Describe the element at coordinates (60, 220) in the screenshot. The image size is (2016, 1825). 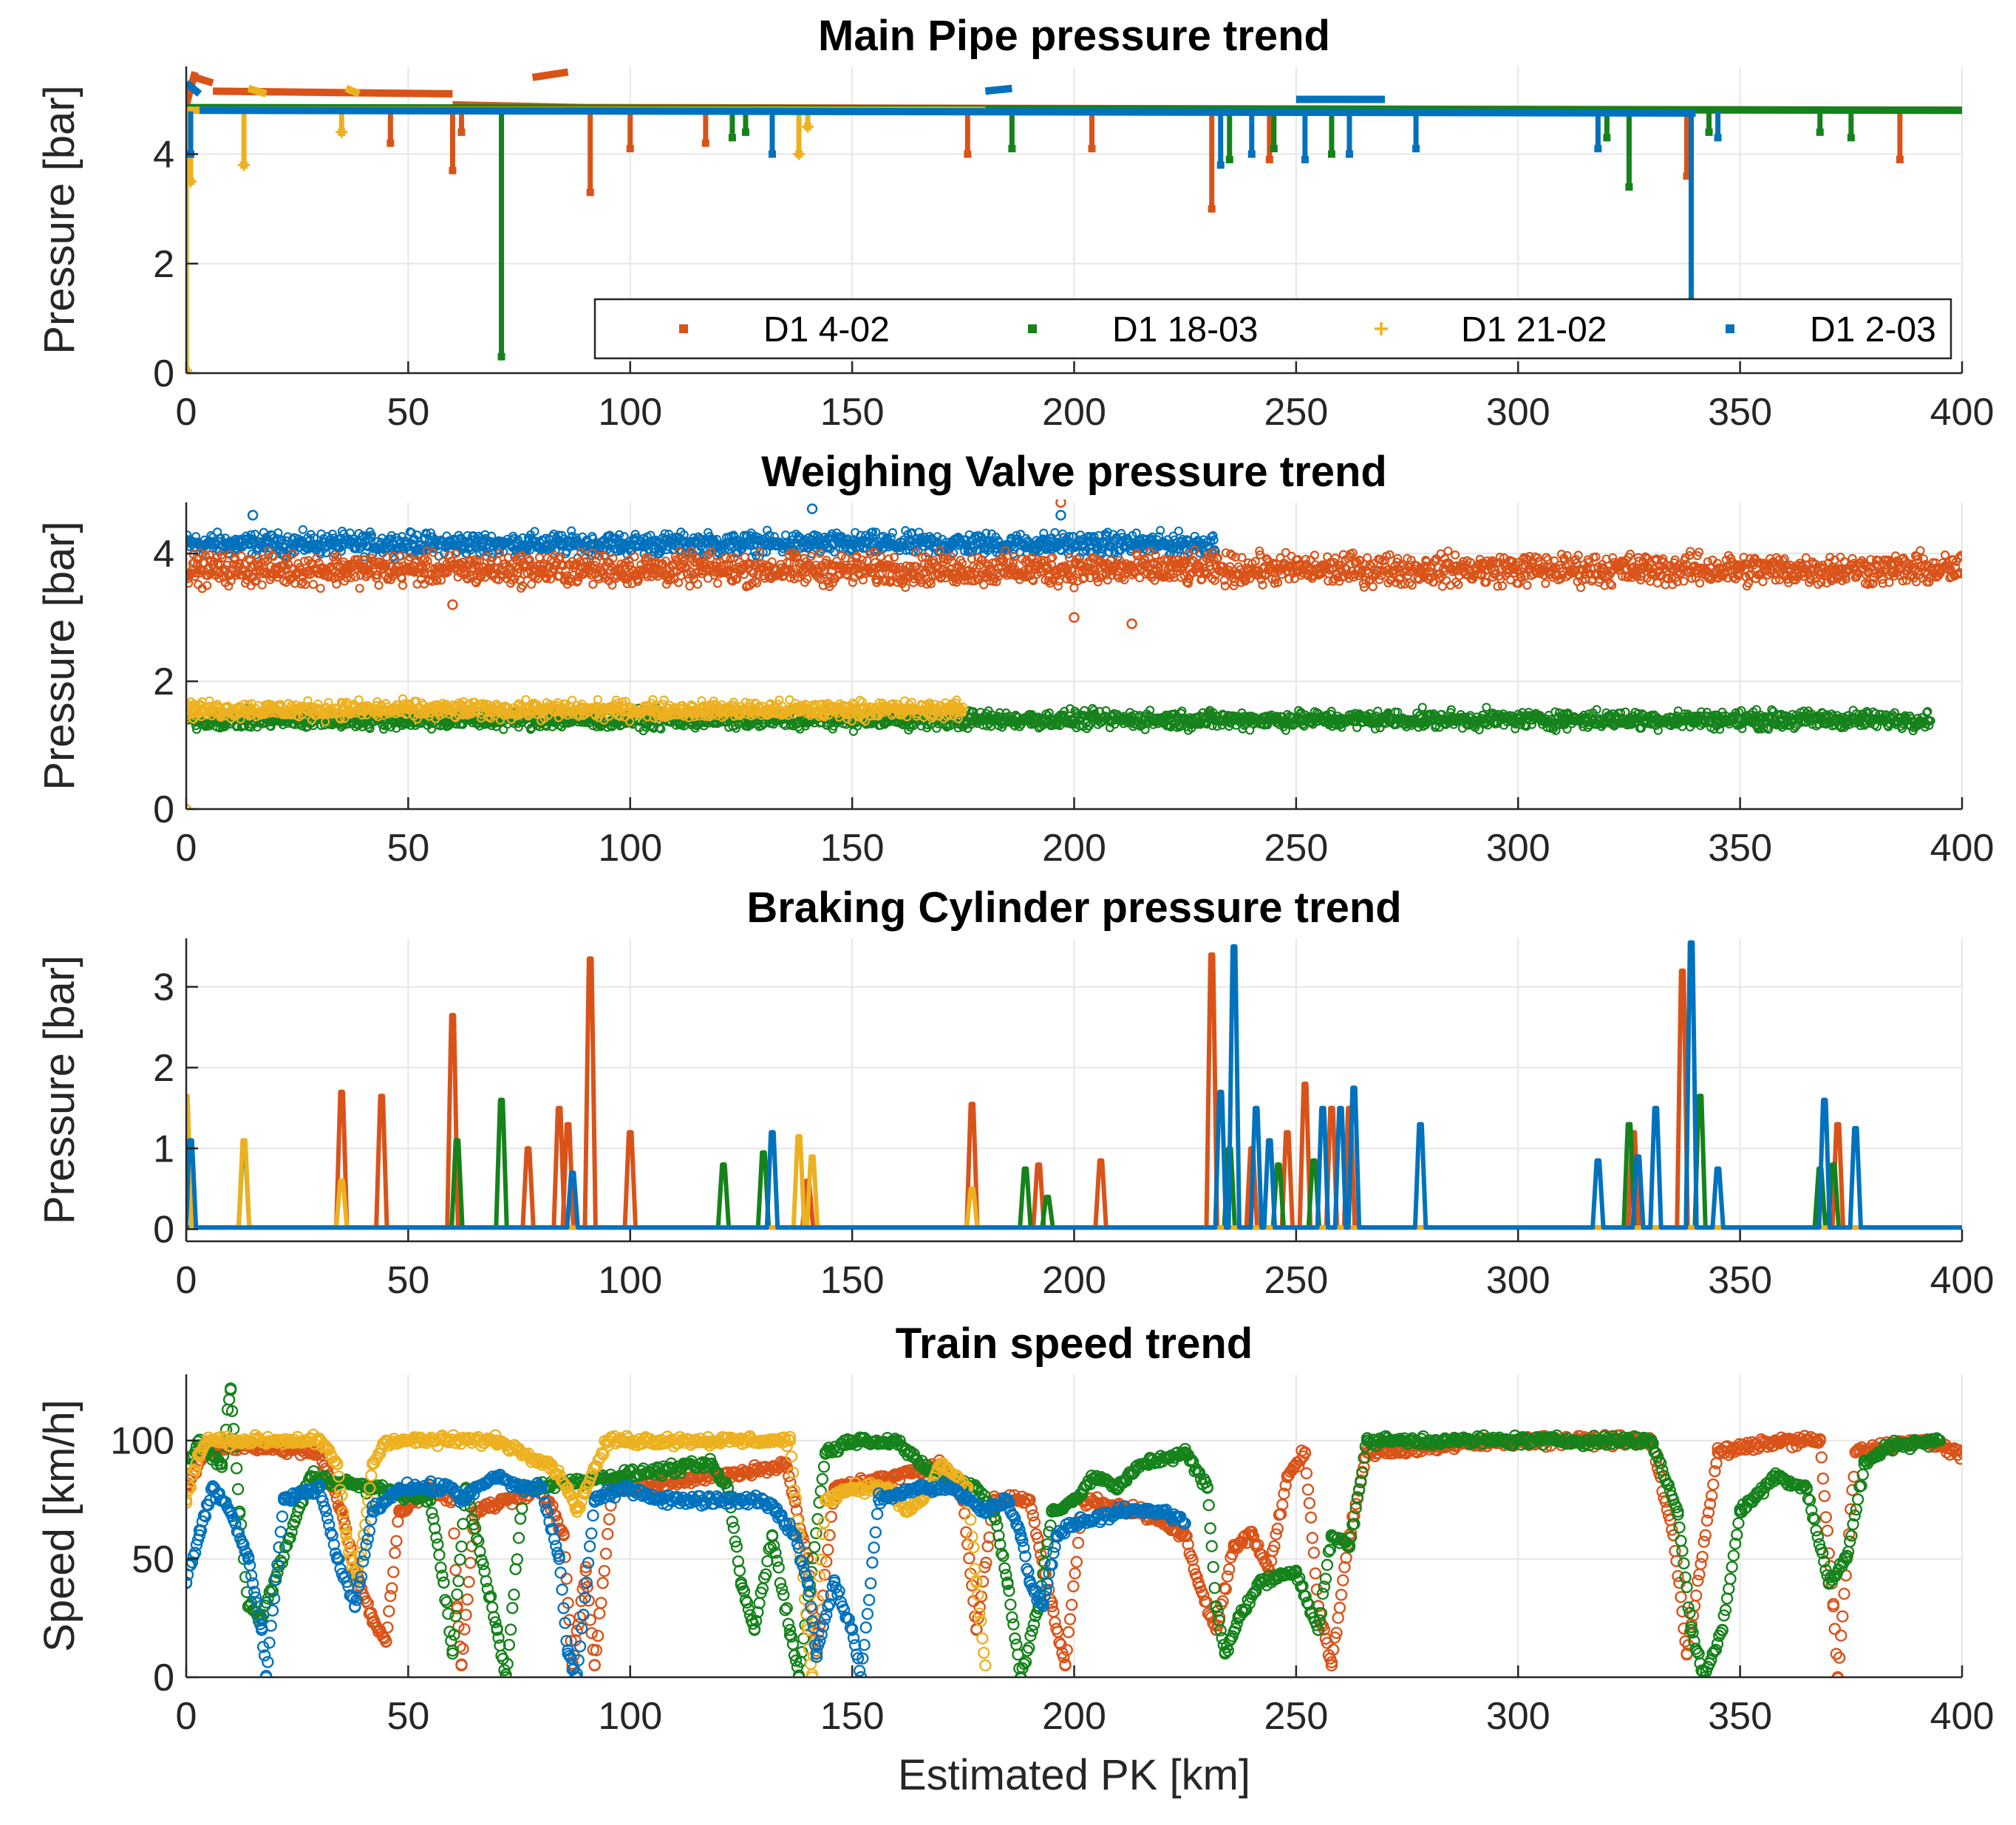
I see `main-ylabel: Pressure [bar]` at that location.